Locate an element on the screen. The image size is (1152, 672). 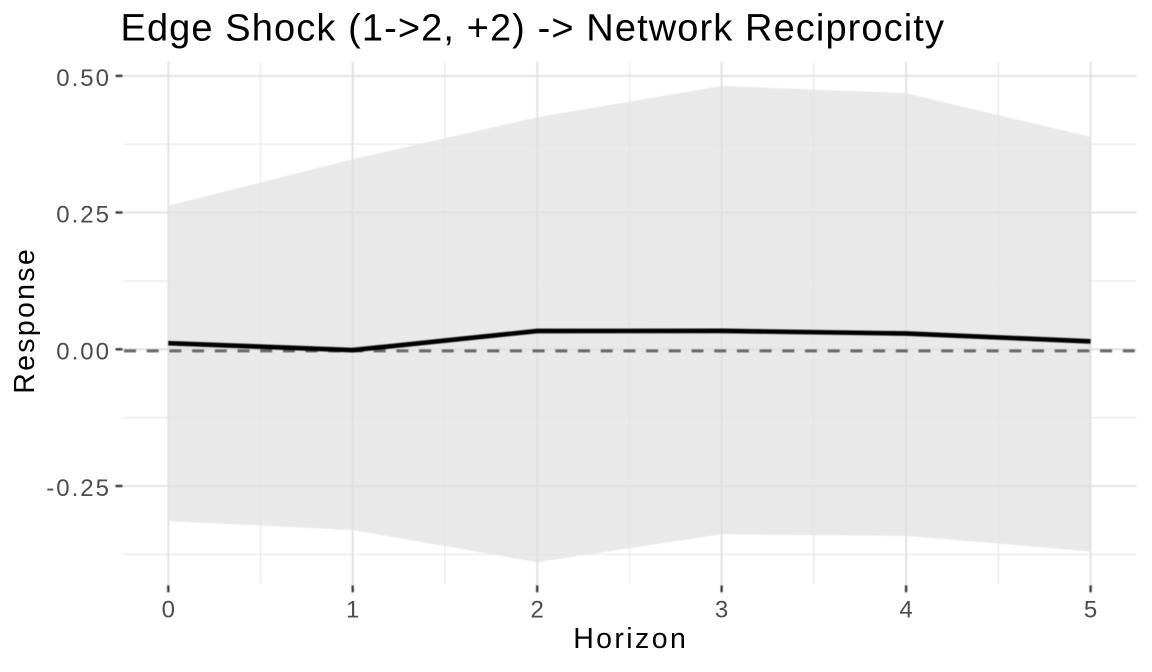
svg-text: 0 is located at coordinates (168, 610).